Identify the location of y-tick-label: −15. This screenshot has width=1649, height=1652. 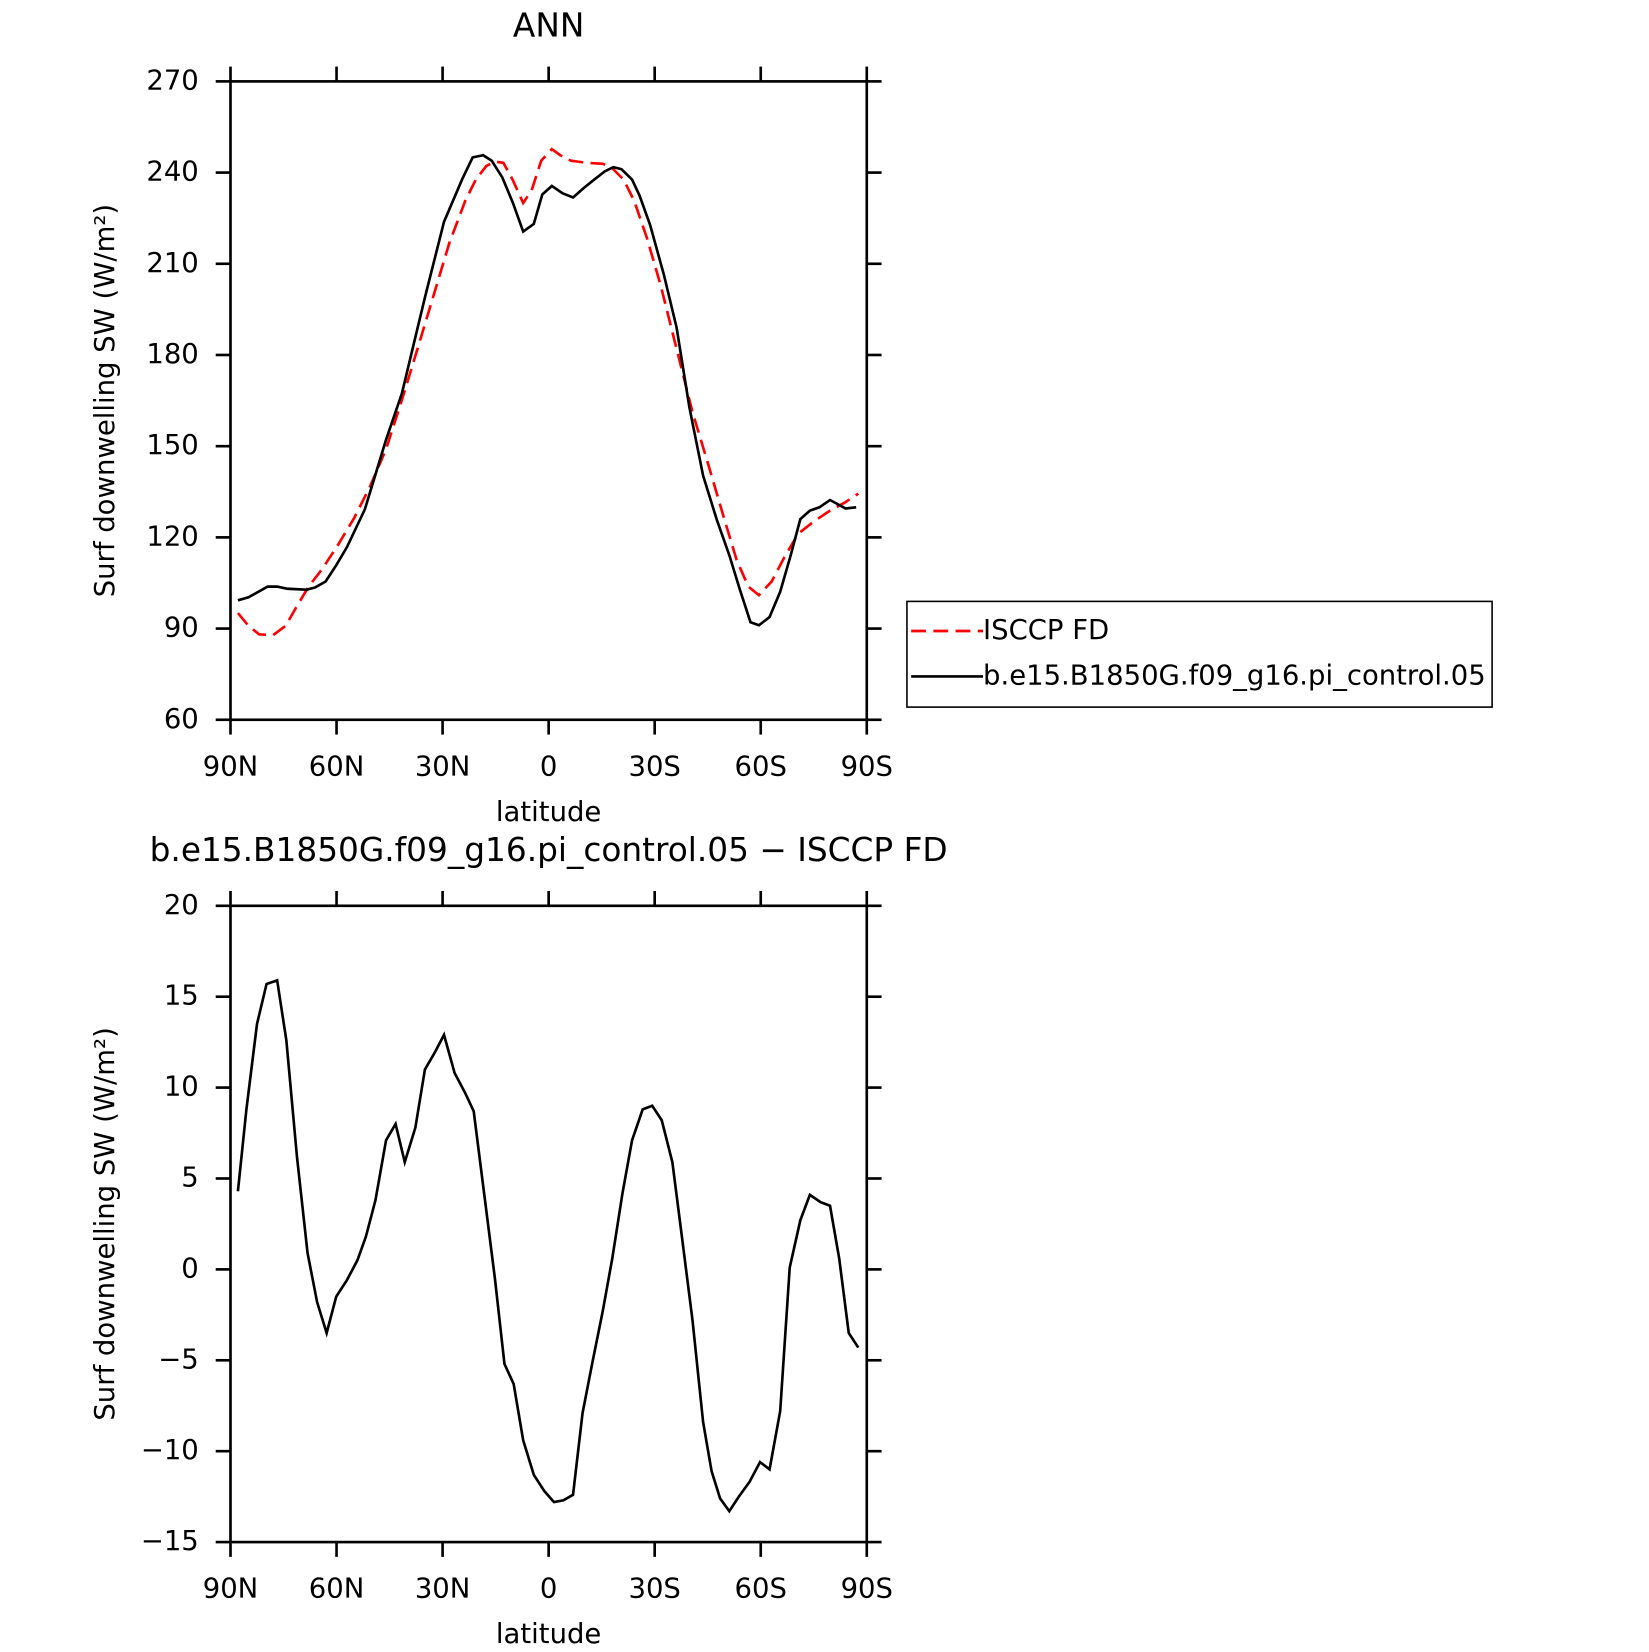
(170, 1541).